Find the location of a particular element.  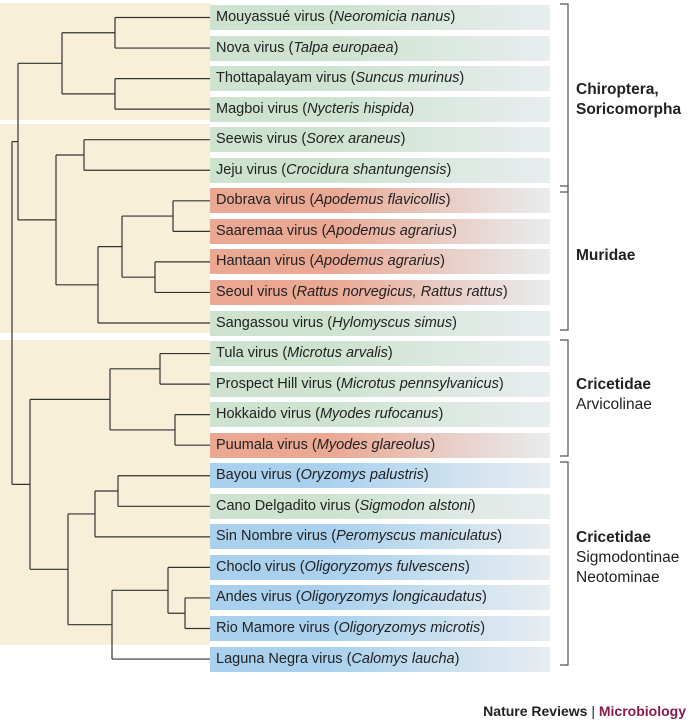

group-subtitle-2: Neotominae is located at coordinates (618, 577).